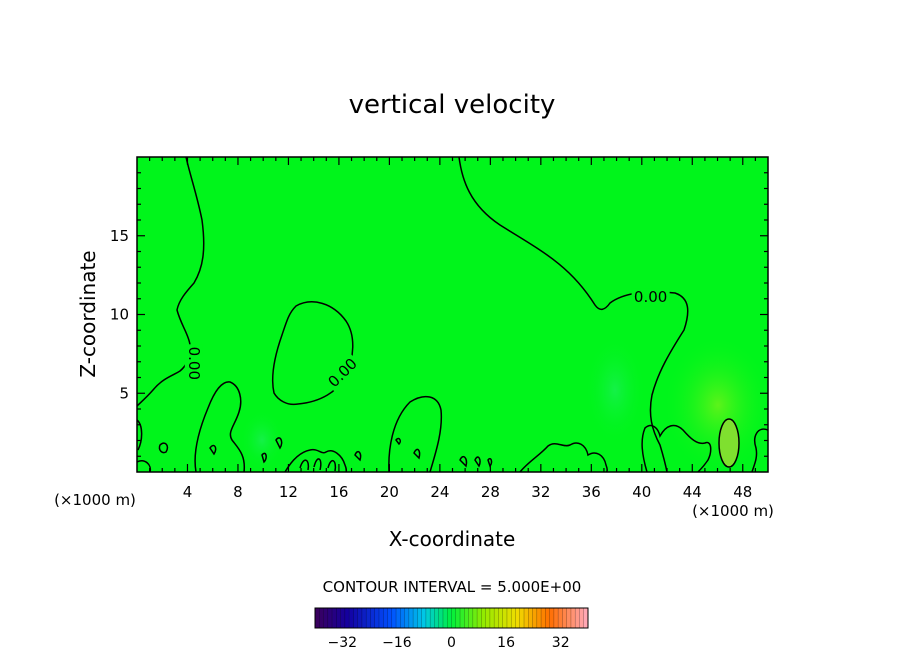 The image size is (904, 654). What do you see at coordinates (692, 492) in the screenshot?
I see `x-tick-label: 44` at bounding box center [692, 492].